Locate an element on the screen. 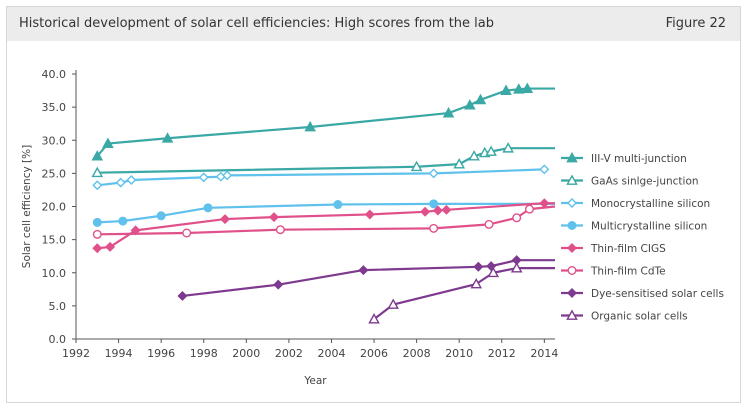 The height and width of the screenshot is (409, 747). legend-label: III-V multi-junction is located at coordinates (639, 159).